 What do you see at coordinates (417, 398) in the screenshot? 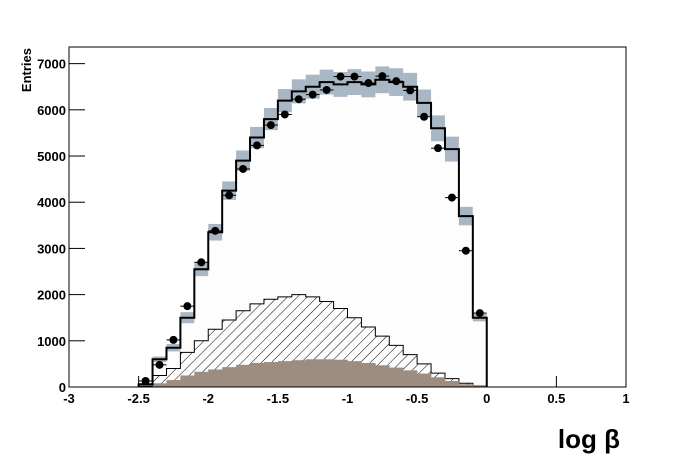
I see `x-tick-label: -0.5` at bounding box center [417, 398].